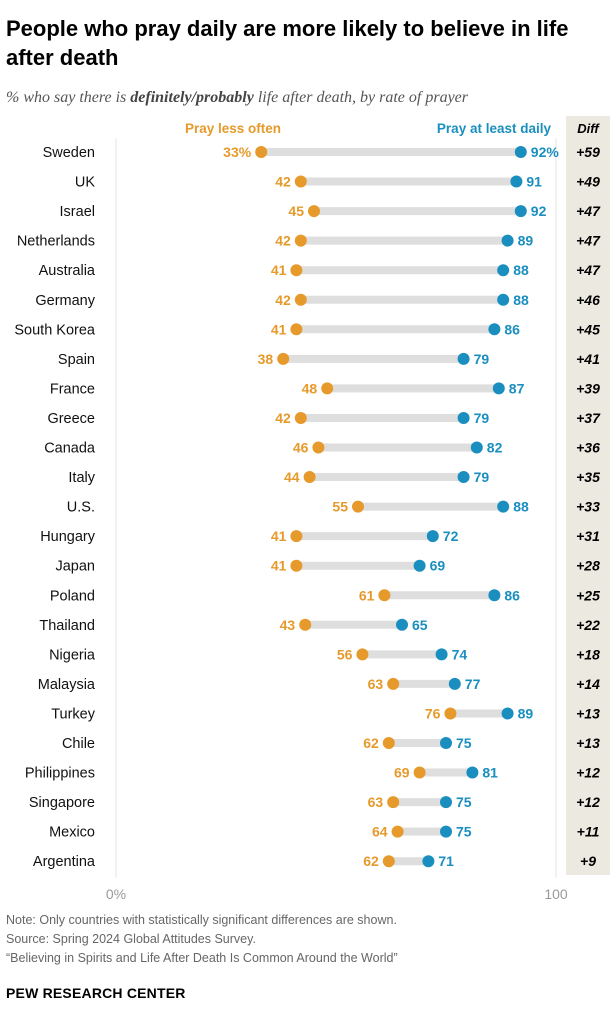  What do you see at coordinates (55, 330) in the screenshot?
I see `country-label: South Korea` at bounding box center [55, 330].